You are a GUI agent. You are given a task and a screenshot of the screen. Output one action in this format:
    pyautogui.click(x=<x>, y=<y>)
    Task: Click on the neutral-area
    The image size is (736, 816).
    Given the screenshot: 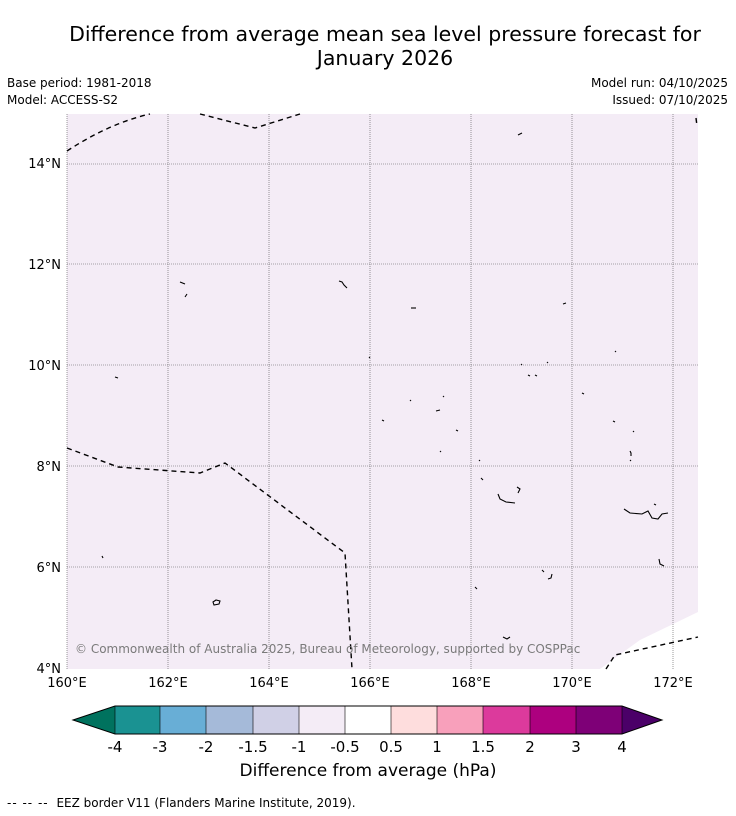 What is the action you would take?
    pyautogui.click(x=649, y=640)
    